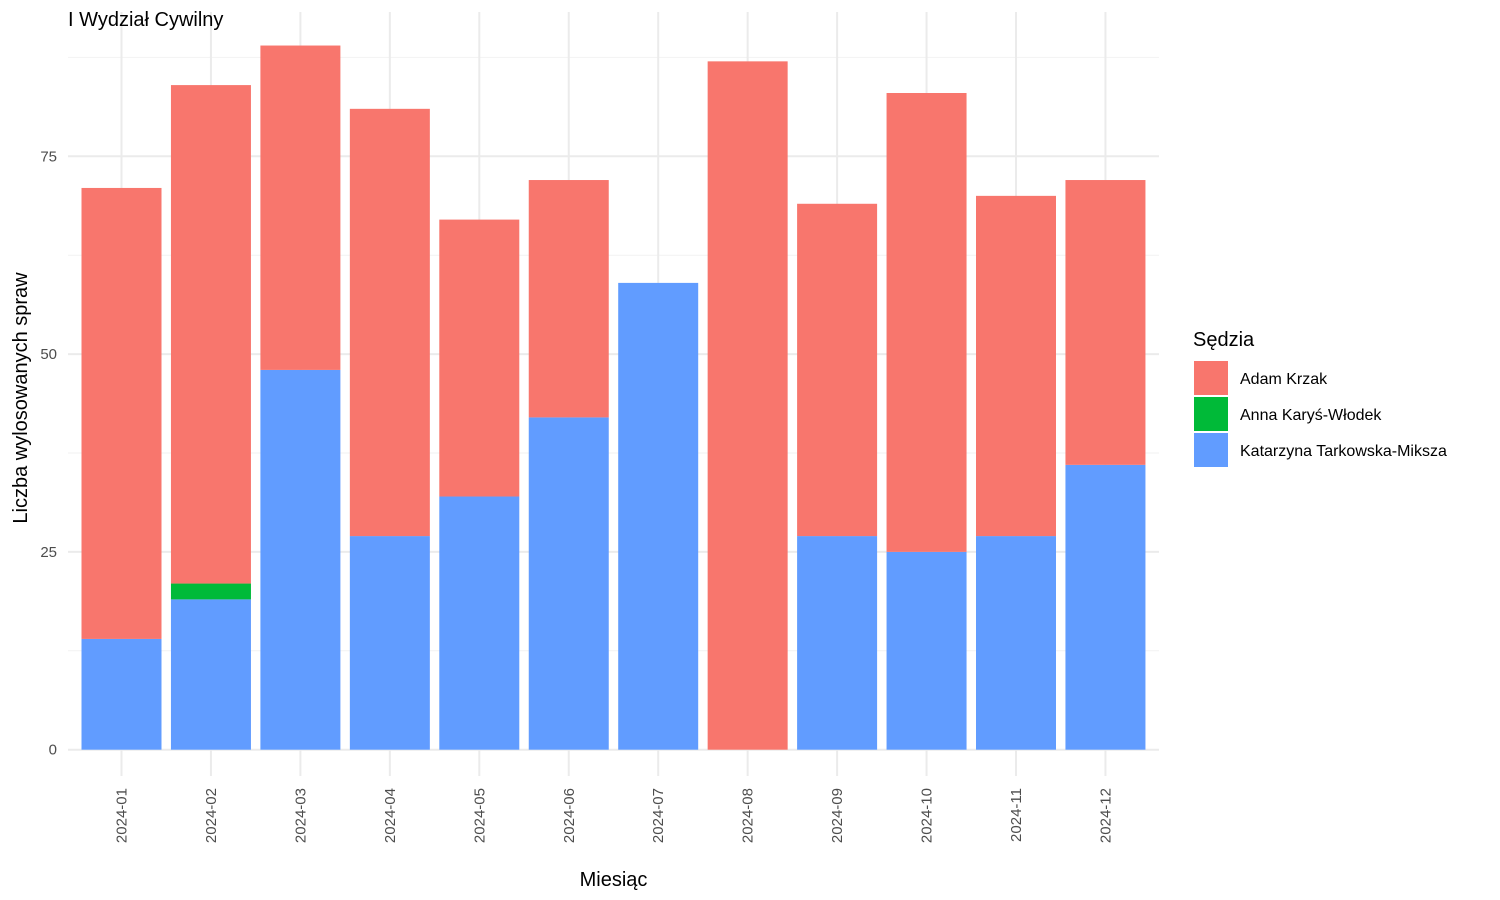  I want to click on legend-label: Katarzyna Tarkowska-Miksza, so click(1343, 451).